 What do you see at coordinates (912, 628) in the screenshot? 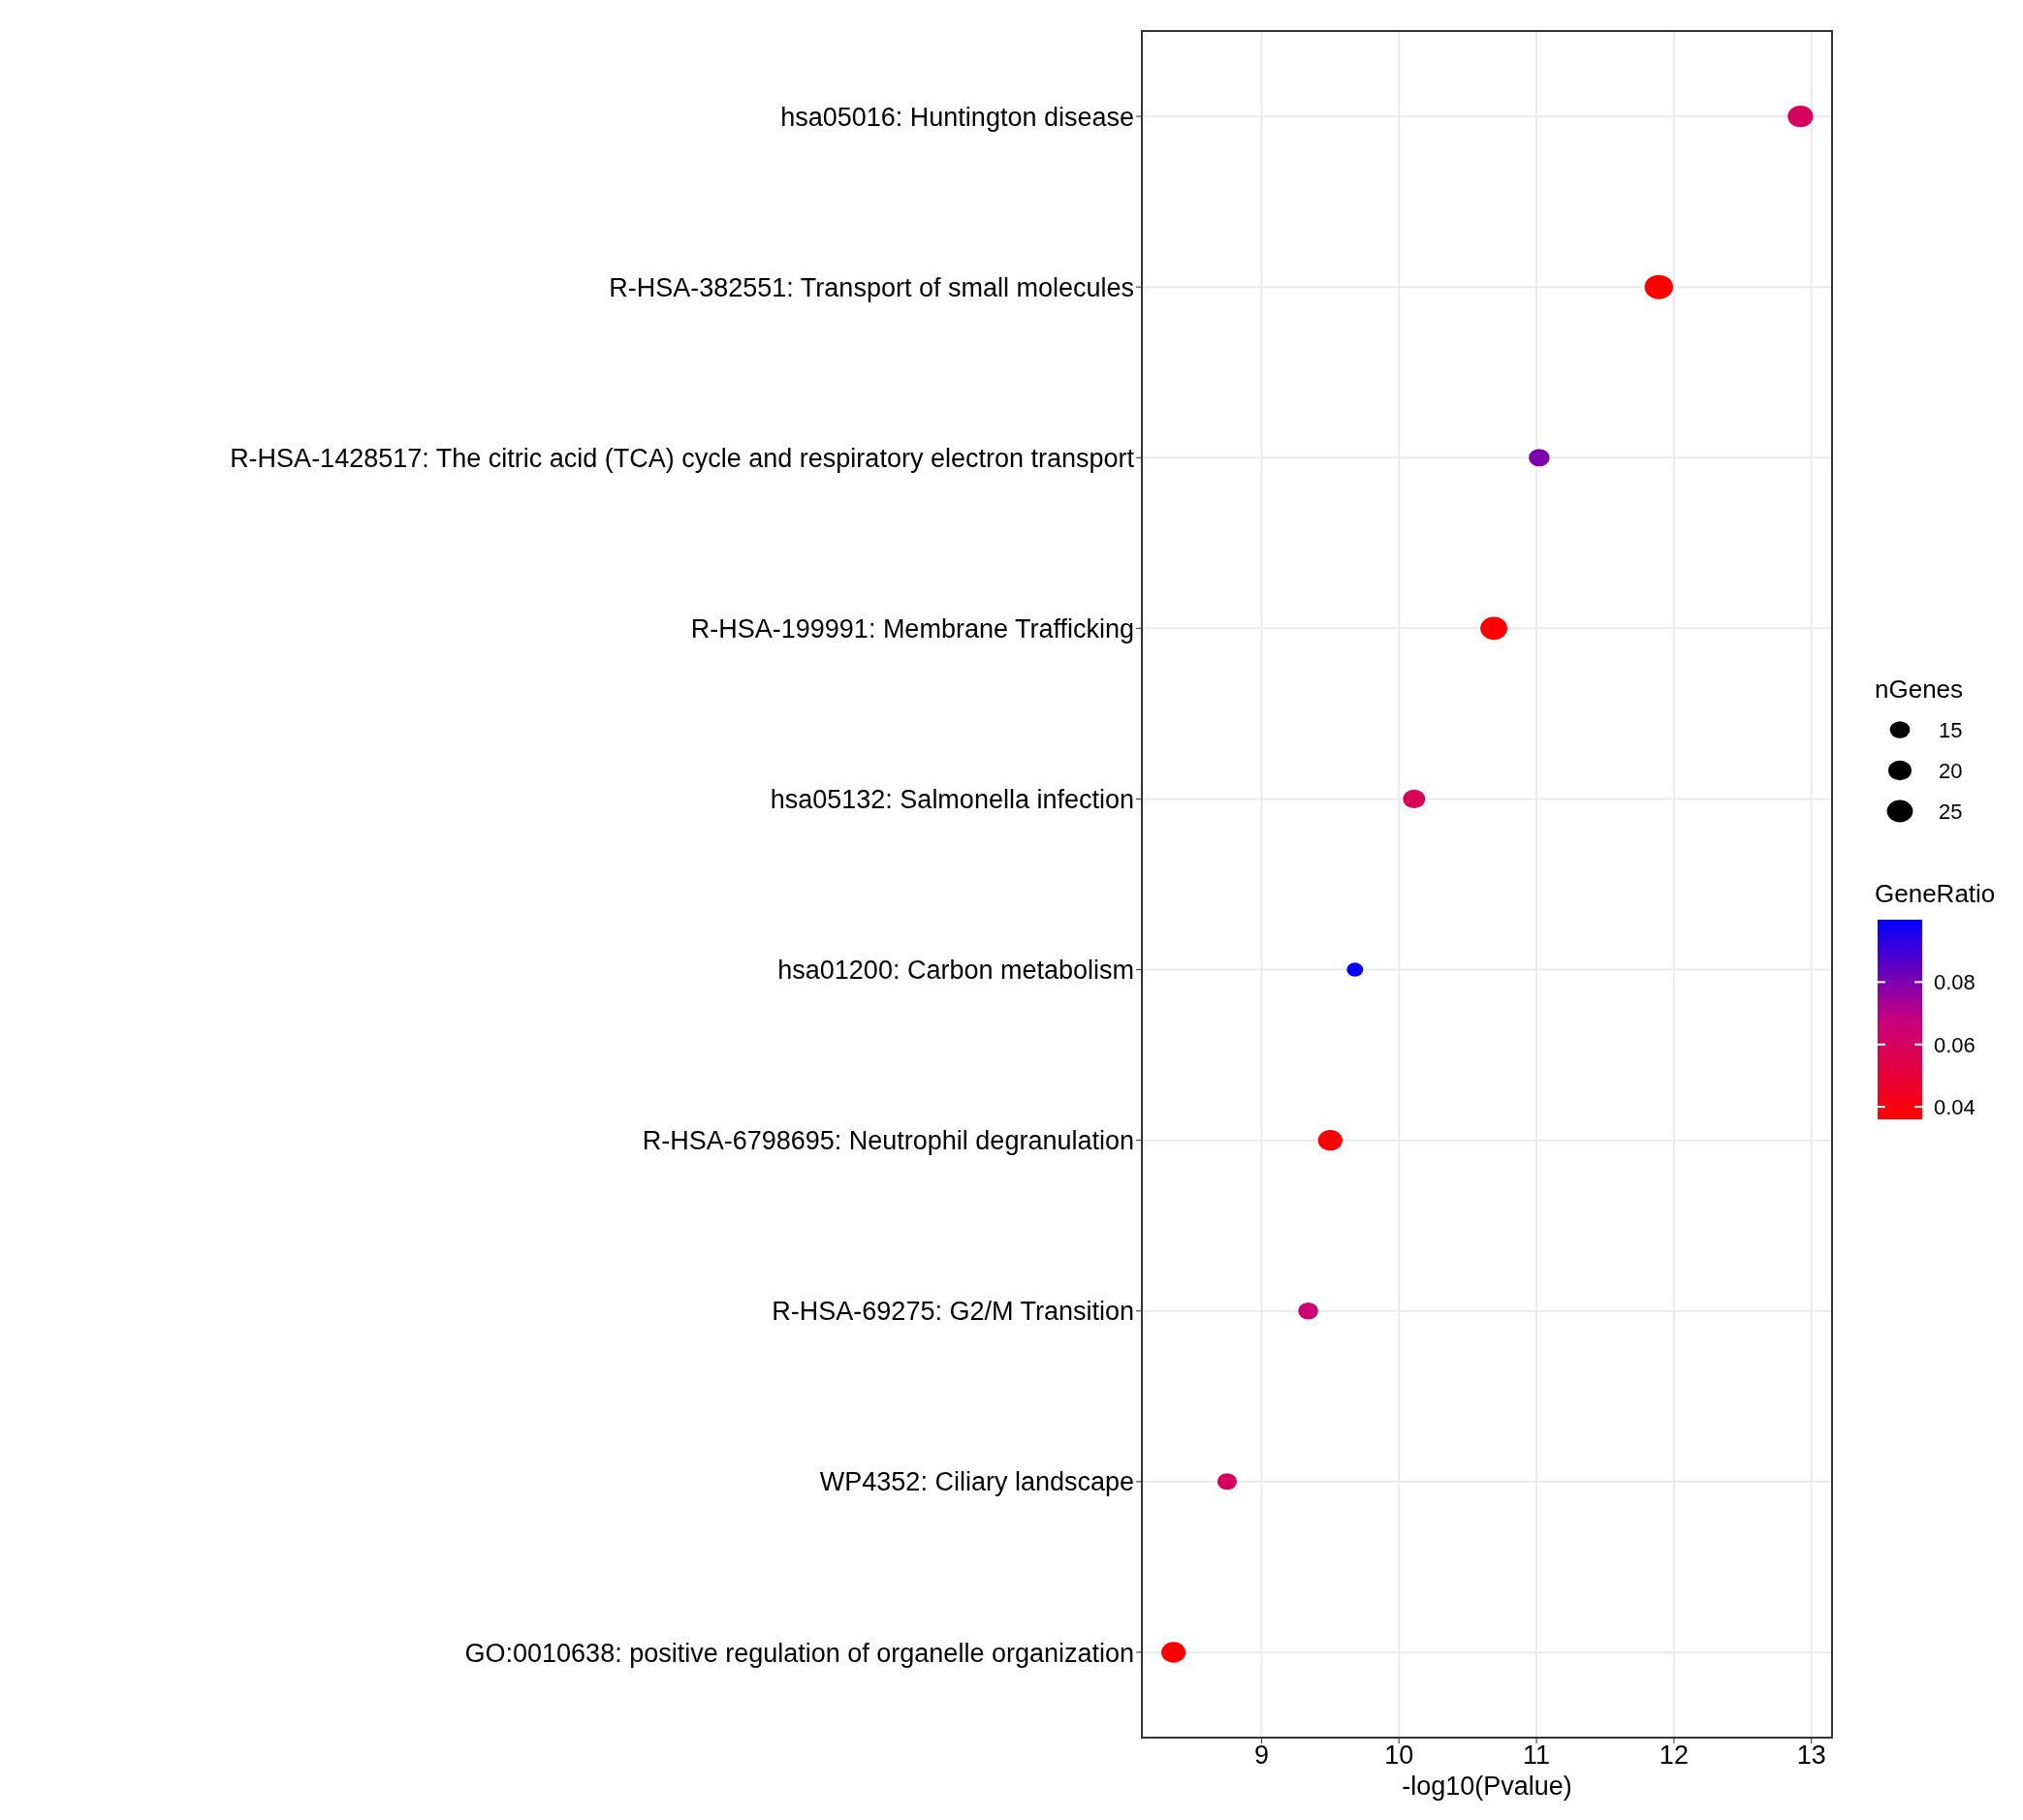
I see `y-tick-label: R-HSA-199991: Membrane Trafficking` at bounding box center [912, 628].